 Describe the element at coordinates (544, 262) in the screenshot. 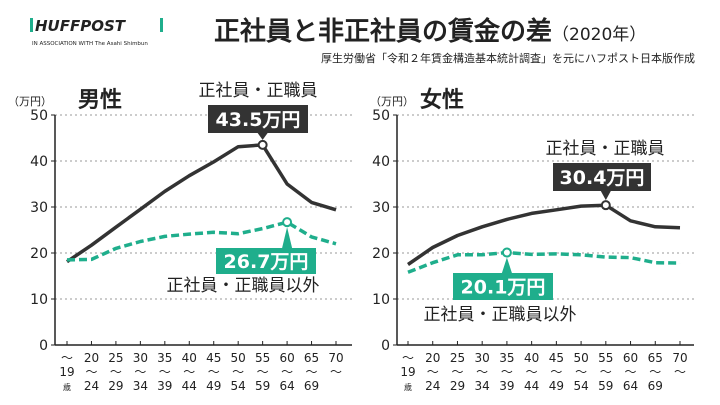

I see `series-line-non-regular` at that location.